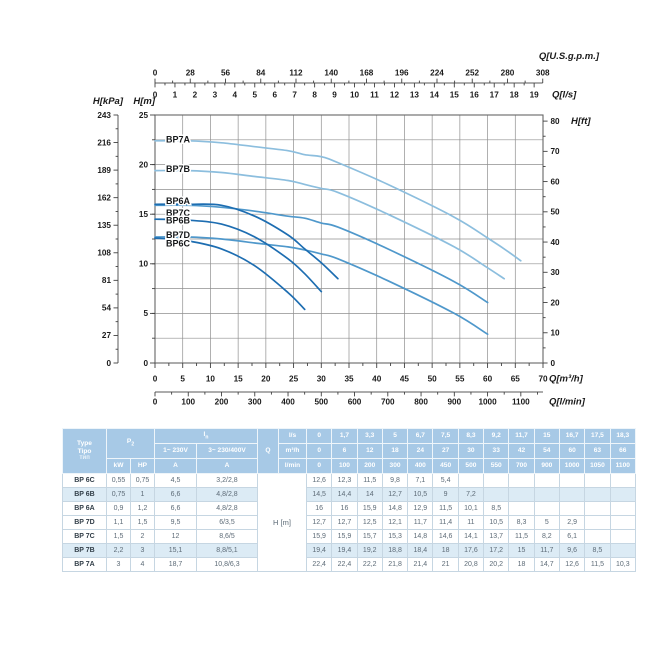  Describe the element at coordinates (319, 522) in the screenshot. I see `cell-head-0: 12,7` at that location.